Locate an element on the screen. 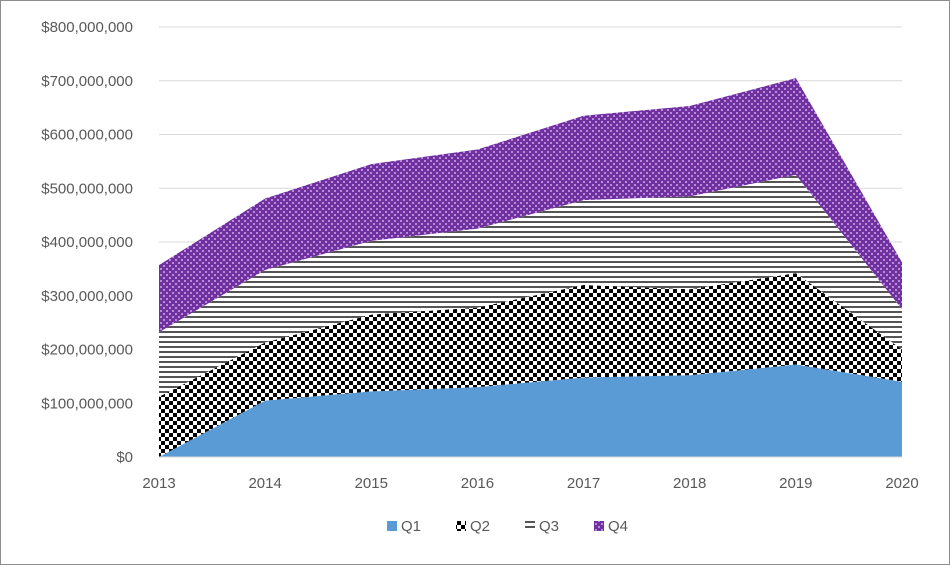 The width and height of the screenshot is (950, 565). legend-item-q4: Q4 is located at coordinates (611, 526).